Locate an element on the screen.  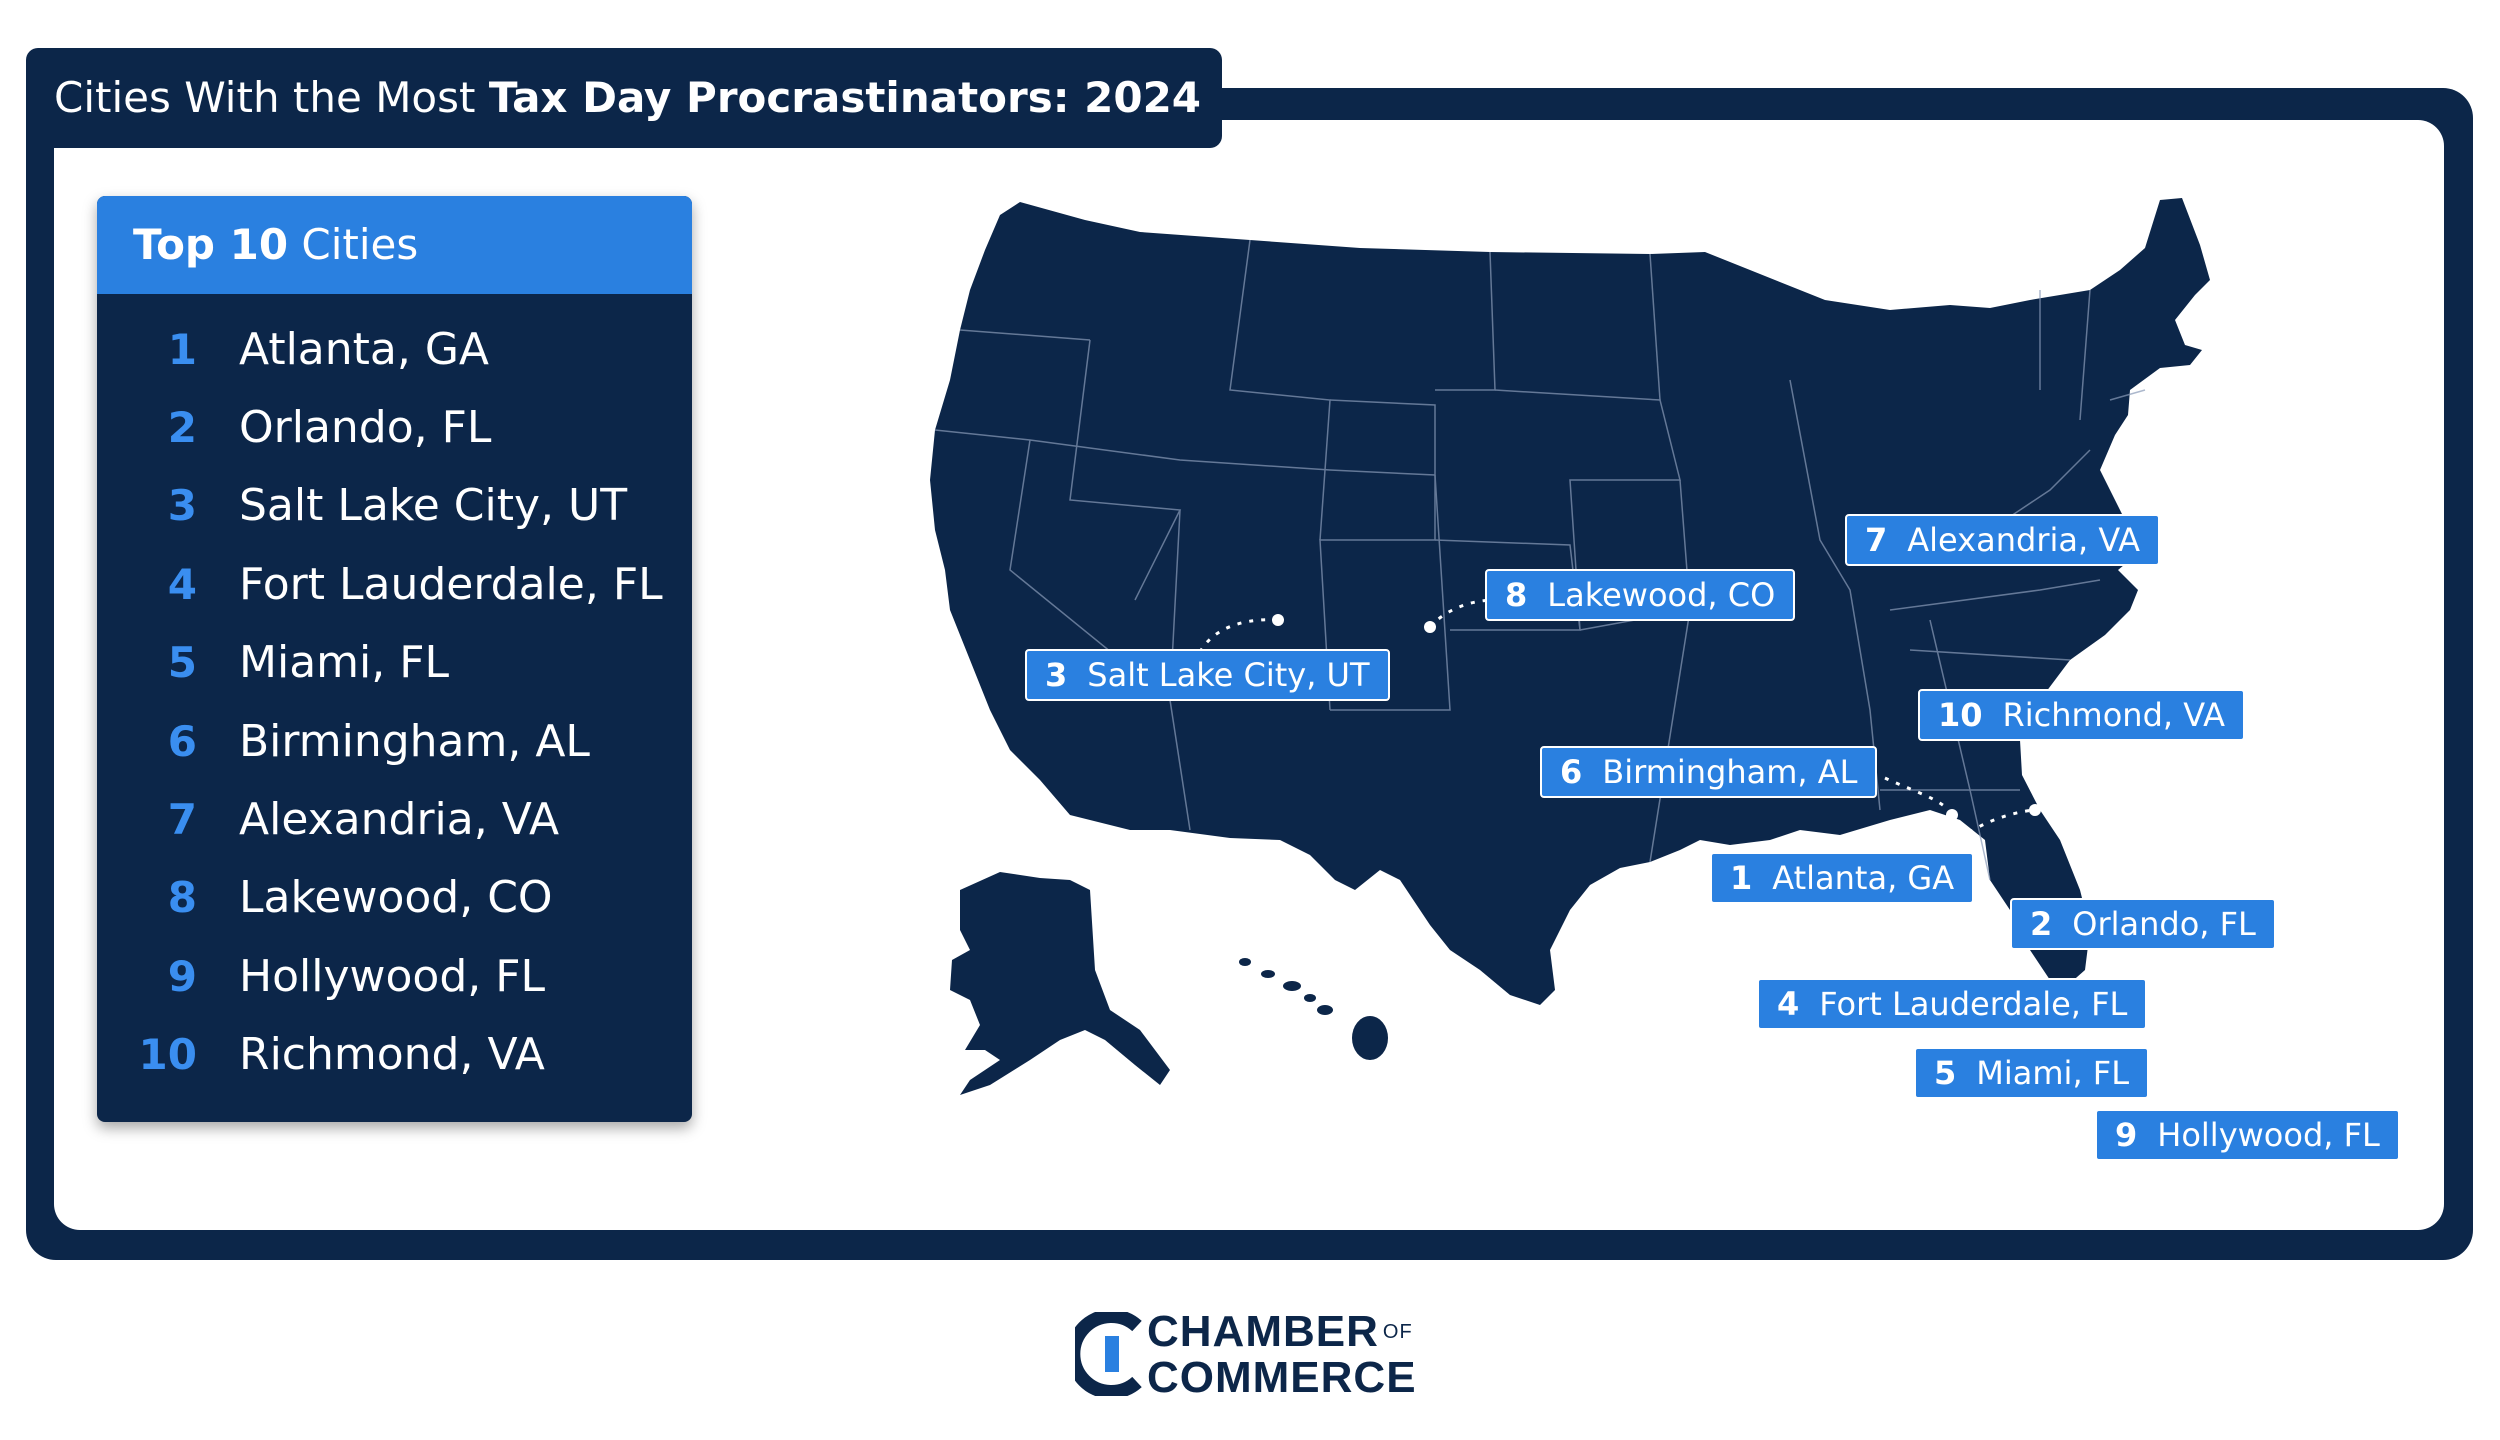
leader-florida is located at coordinates (2172, 1022).